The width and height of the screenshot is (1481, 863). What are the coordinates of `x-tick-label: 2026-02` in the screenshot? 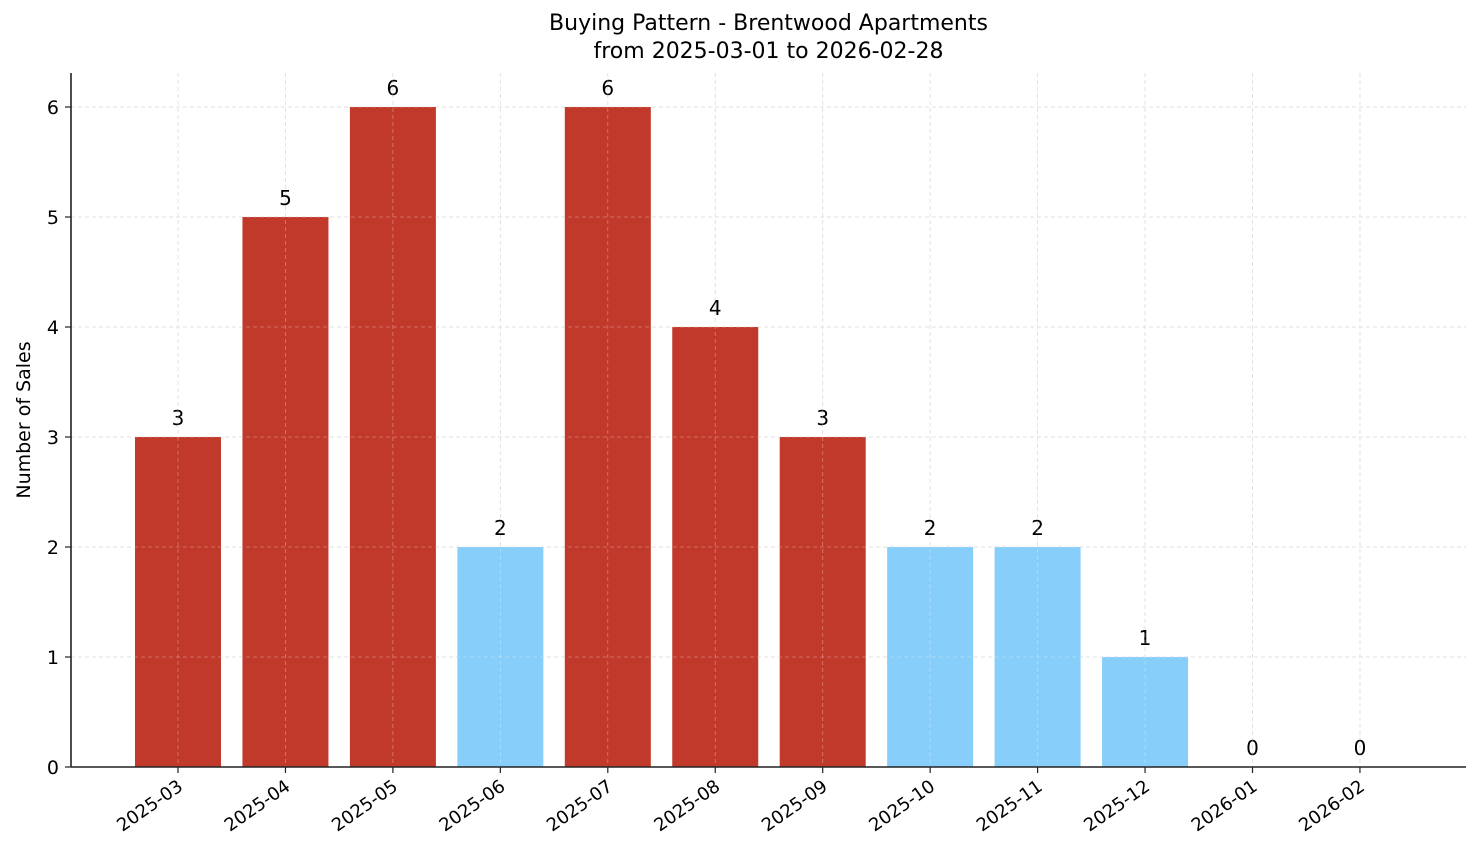 It's located at (1332, 806).